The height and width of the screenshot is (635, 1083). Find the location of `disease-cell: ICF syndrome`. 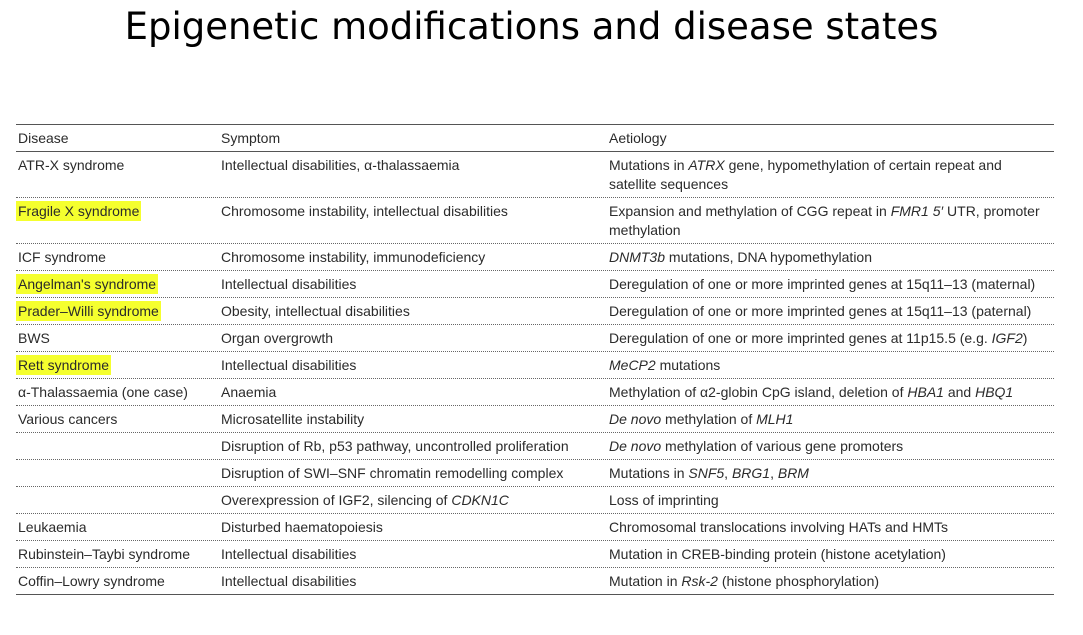

disease-cell: ICF syndrome is located at coordinates (117, 257).